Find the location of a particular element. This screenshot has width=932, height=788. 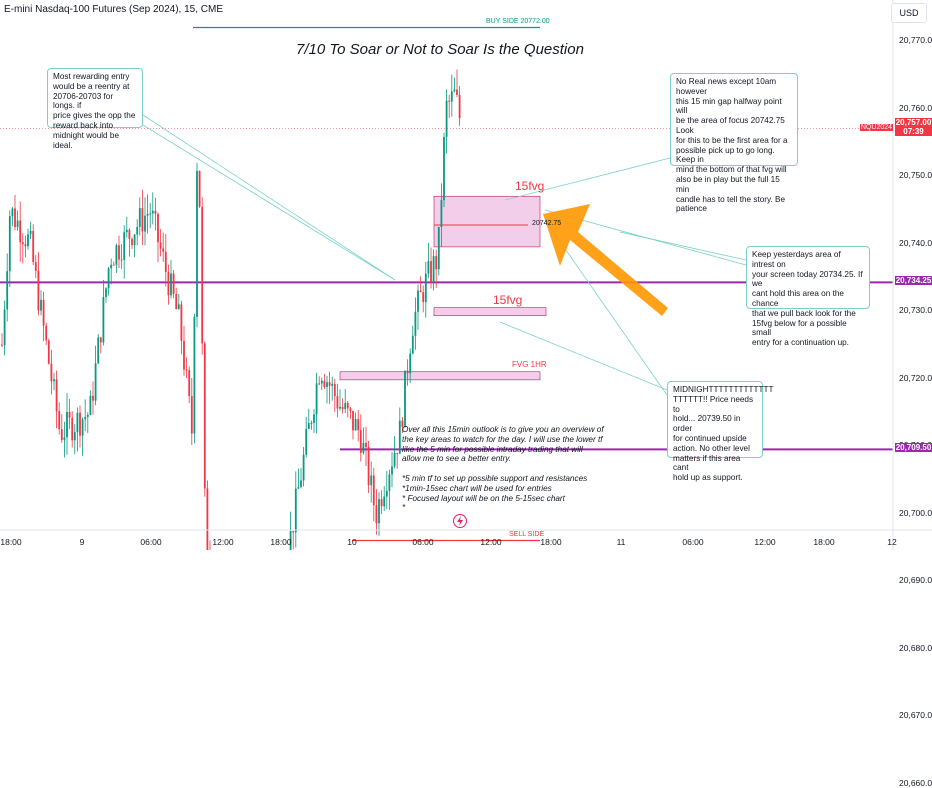

midpoint-label: 20742.75 is located at coordinates (547, 223).